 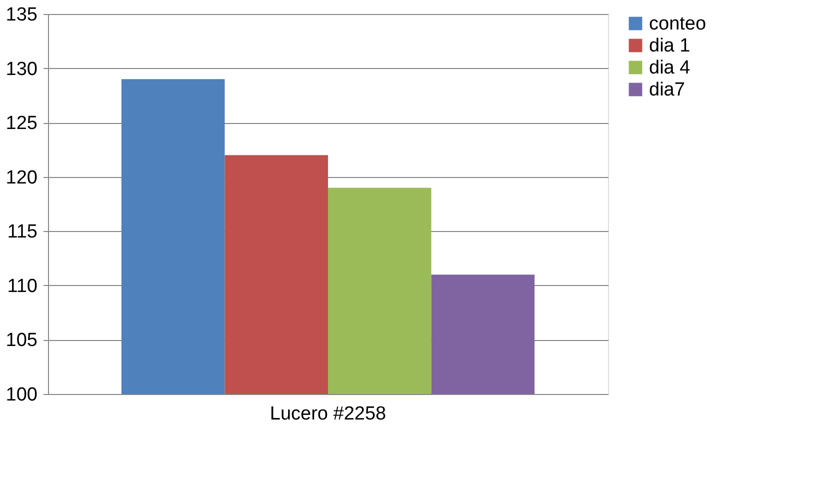 What do you see at coordinates (22, 177) in the screenshot?
I see `y-tick-label: 120` at bounding box center [22, 177].